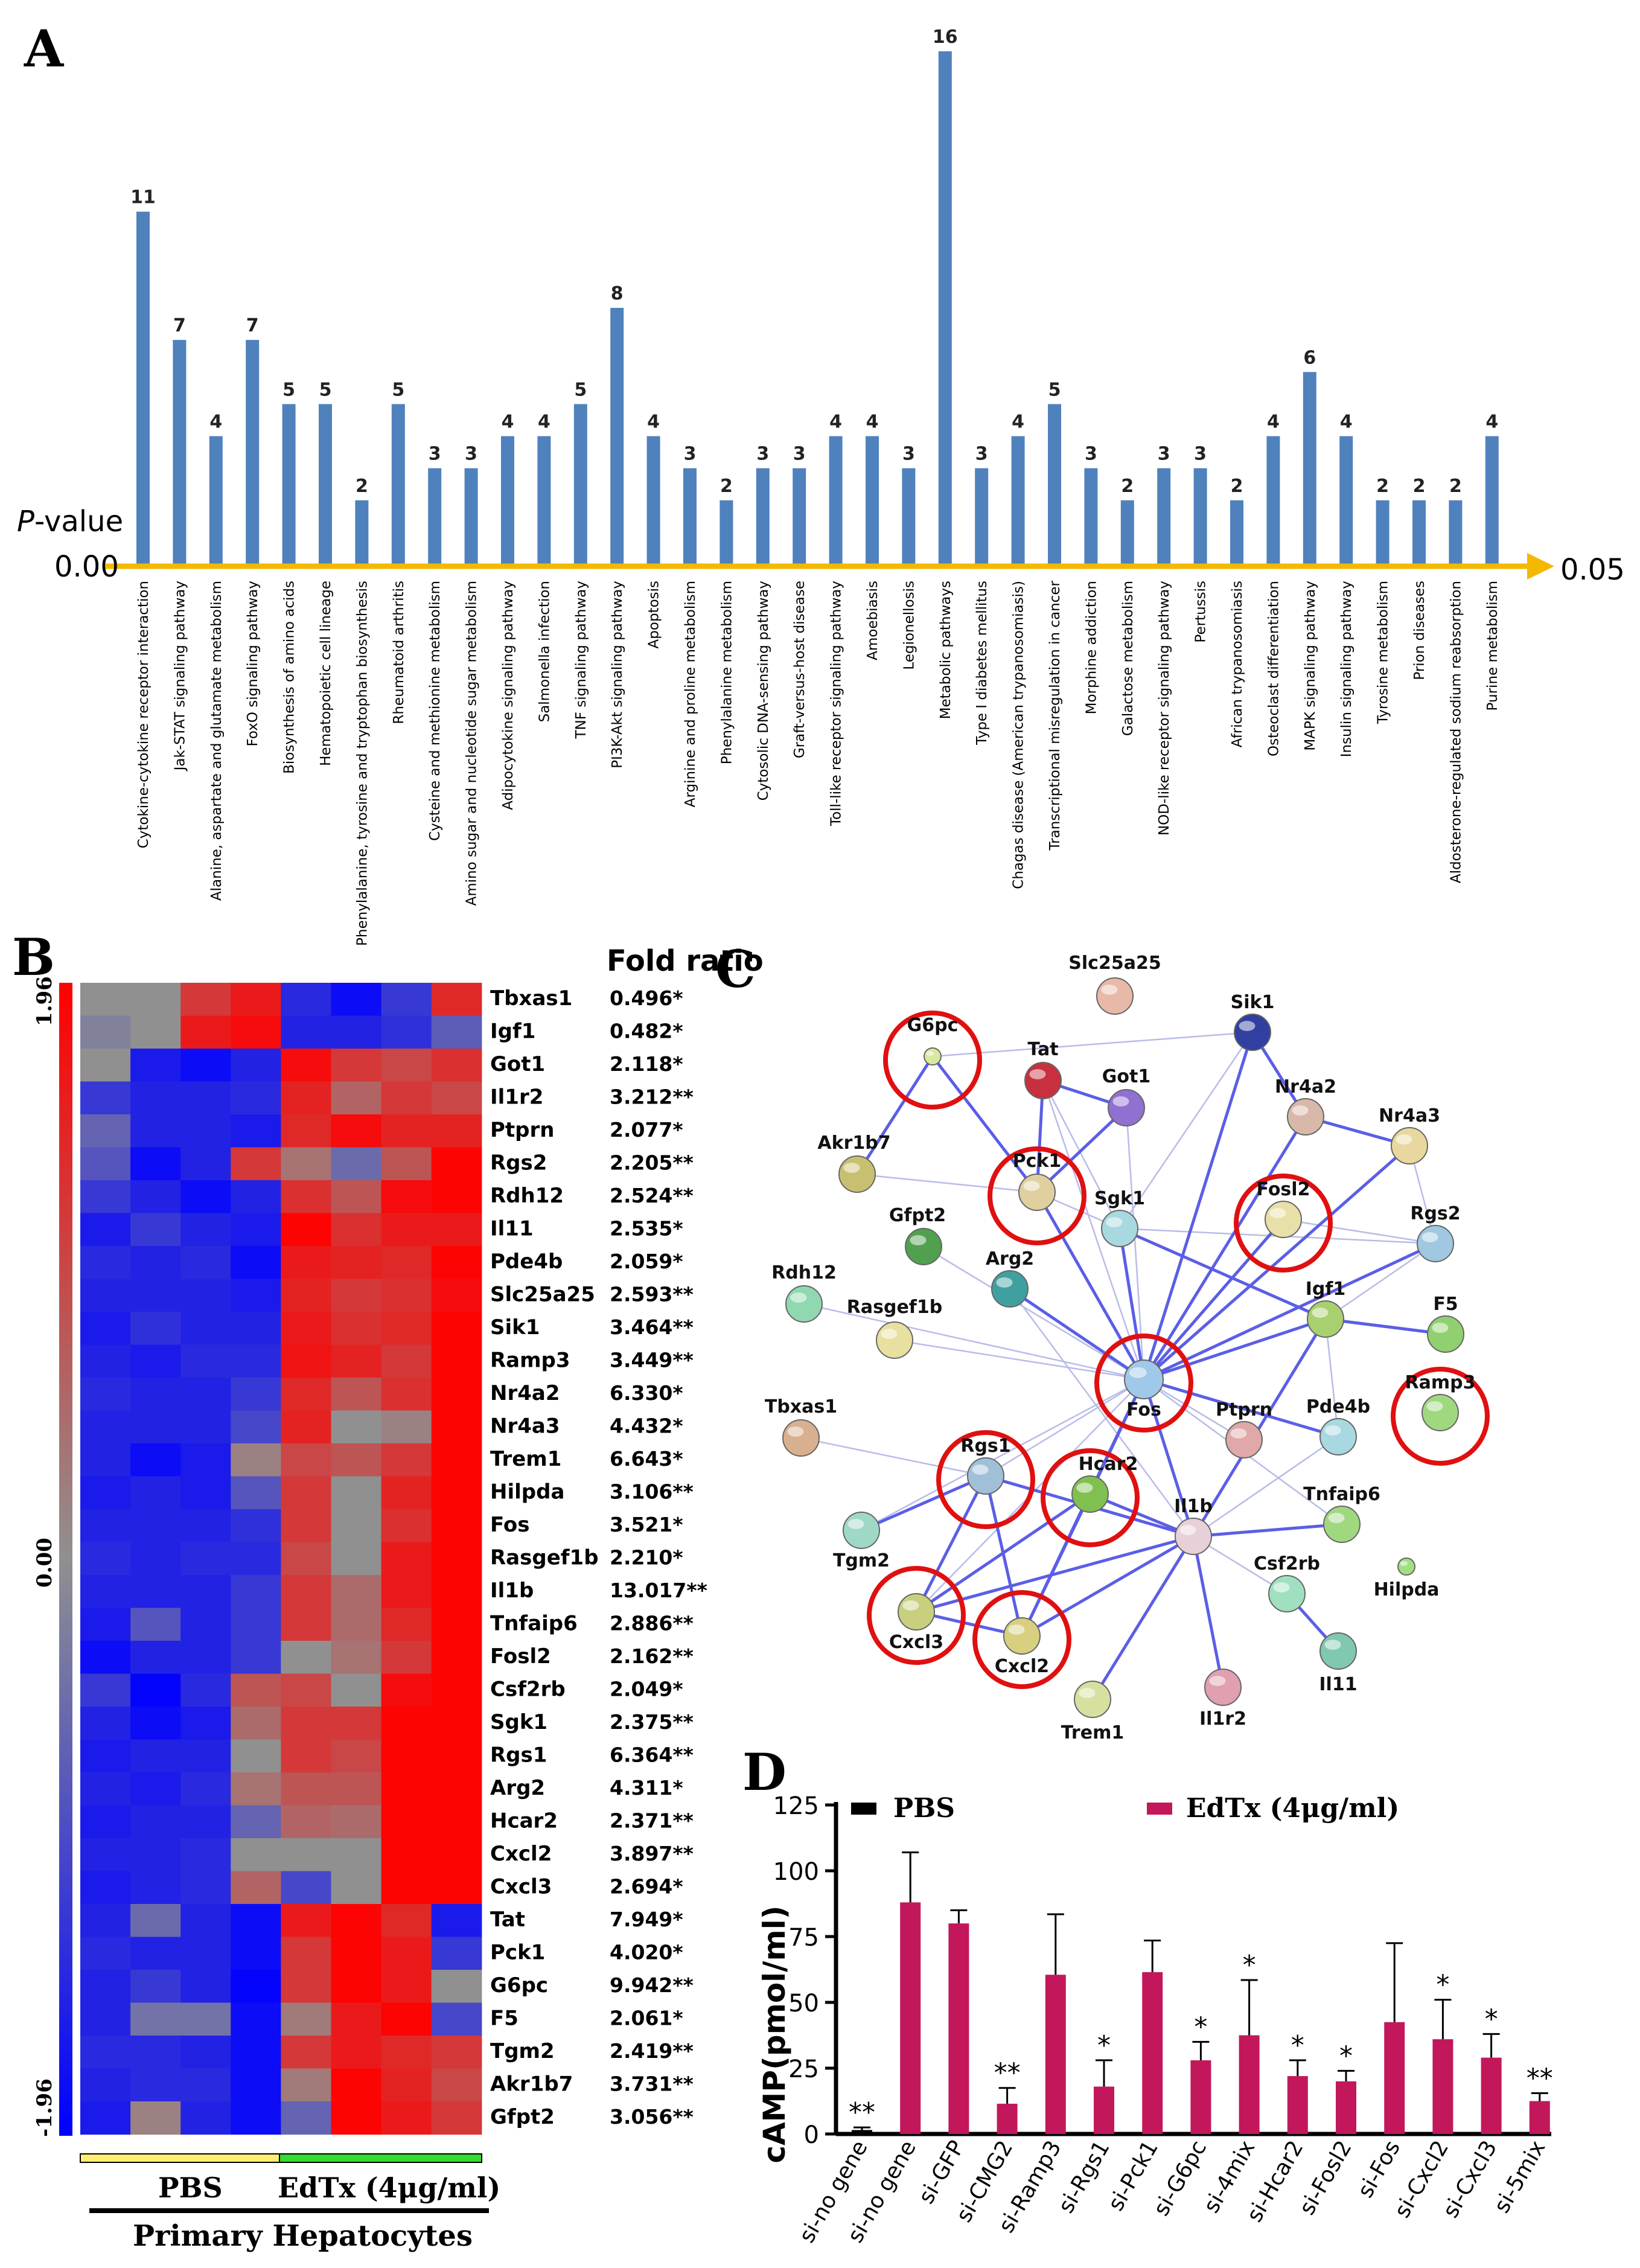 This screenshot has width=1640, height=2268. What do you see at coordinates (435, 711) in the screenshot?
I see `panel-a-category-label: Cysteine and methionine metabolism` at bounding box center [435, 711].